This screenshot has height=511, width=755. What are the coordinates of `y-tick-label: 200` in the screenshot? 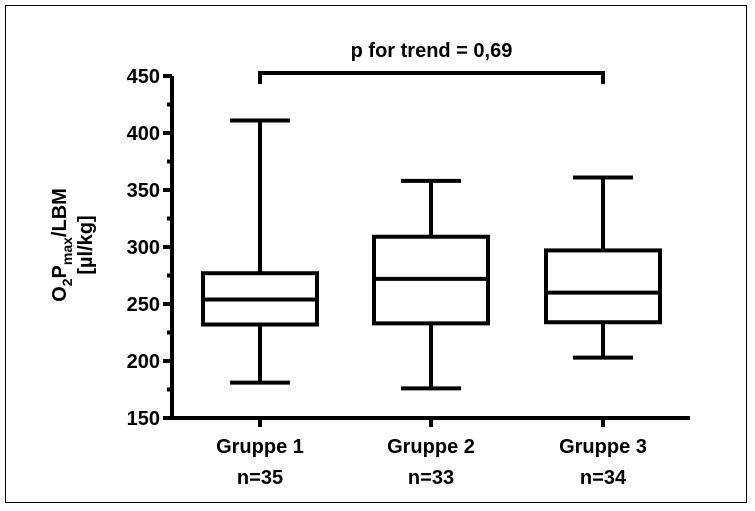 It's located at (143, 362).